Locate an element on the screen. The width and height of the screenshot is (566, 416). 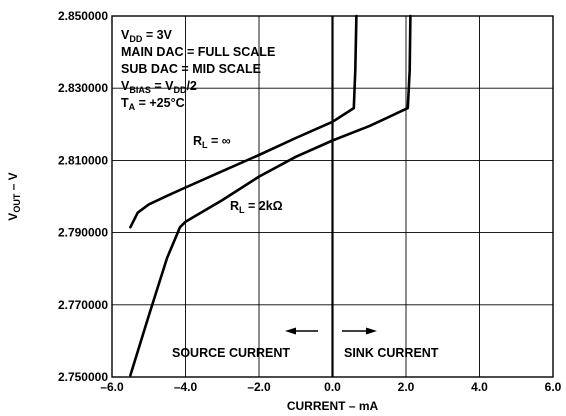
x-tick-label: 4.0 is located at coordinates (479, 387).